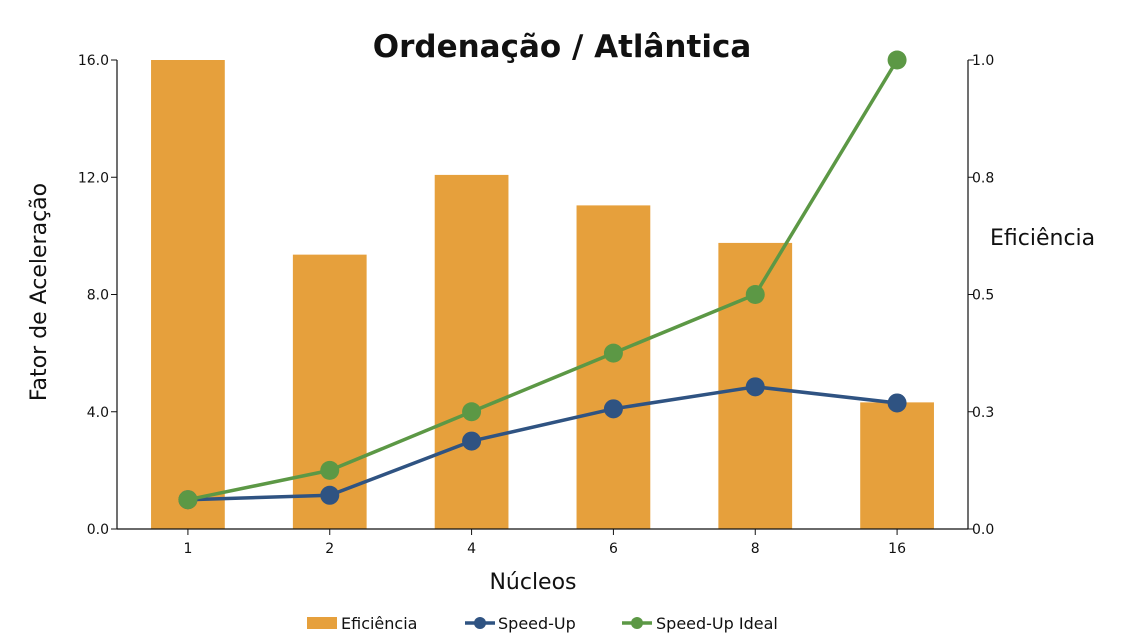 This screenshot has height=640, width=1123. Describe the element at coordinates (471, 549) in the screenshot. I see `x-tick-label: 4` at that location.